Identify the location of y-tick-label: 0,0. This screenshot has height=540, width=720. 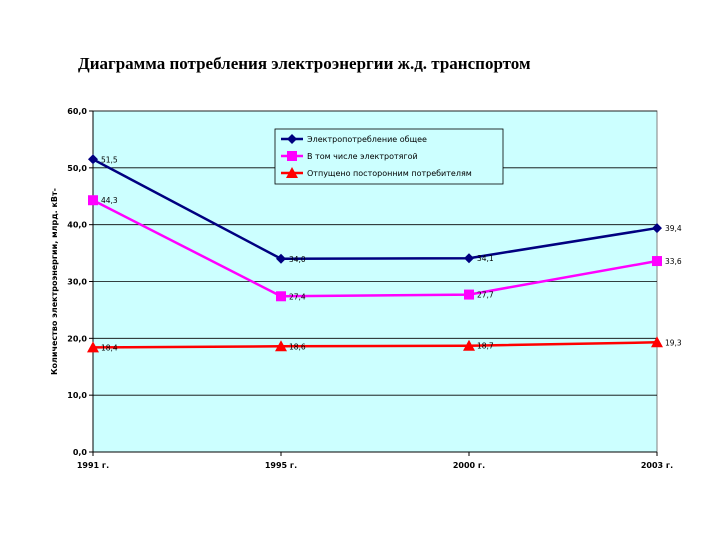
(80, 452).